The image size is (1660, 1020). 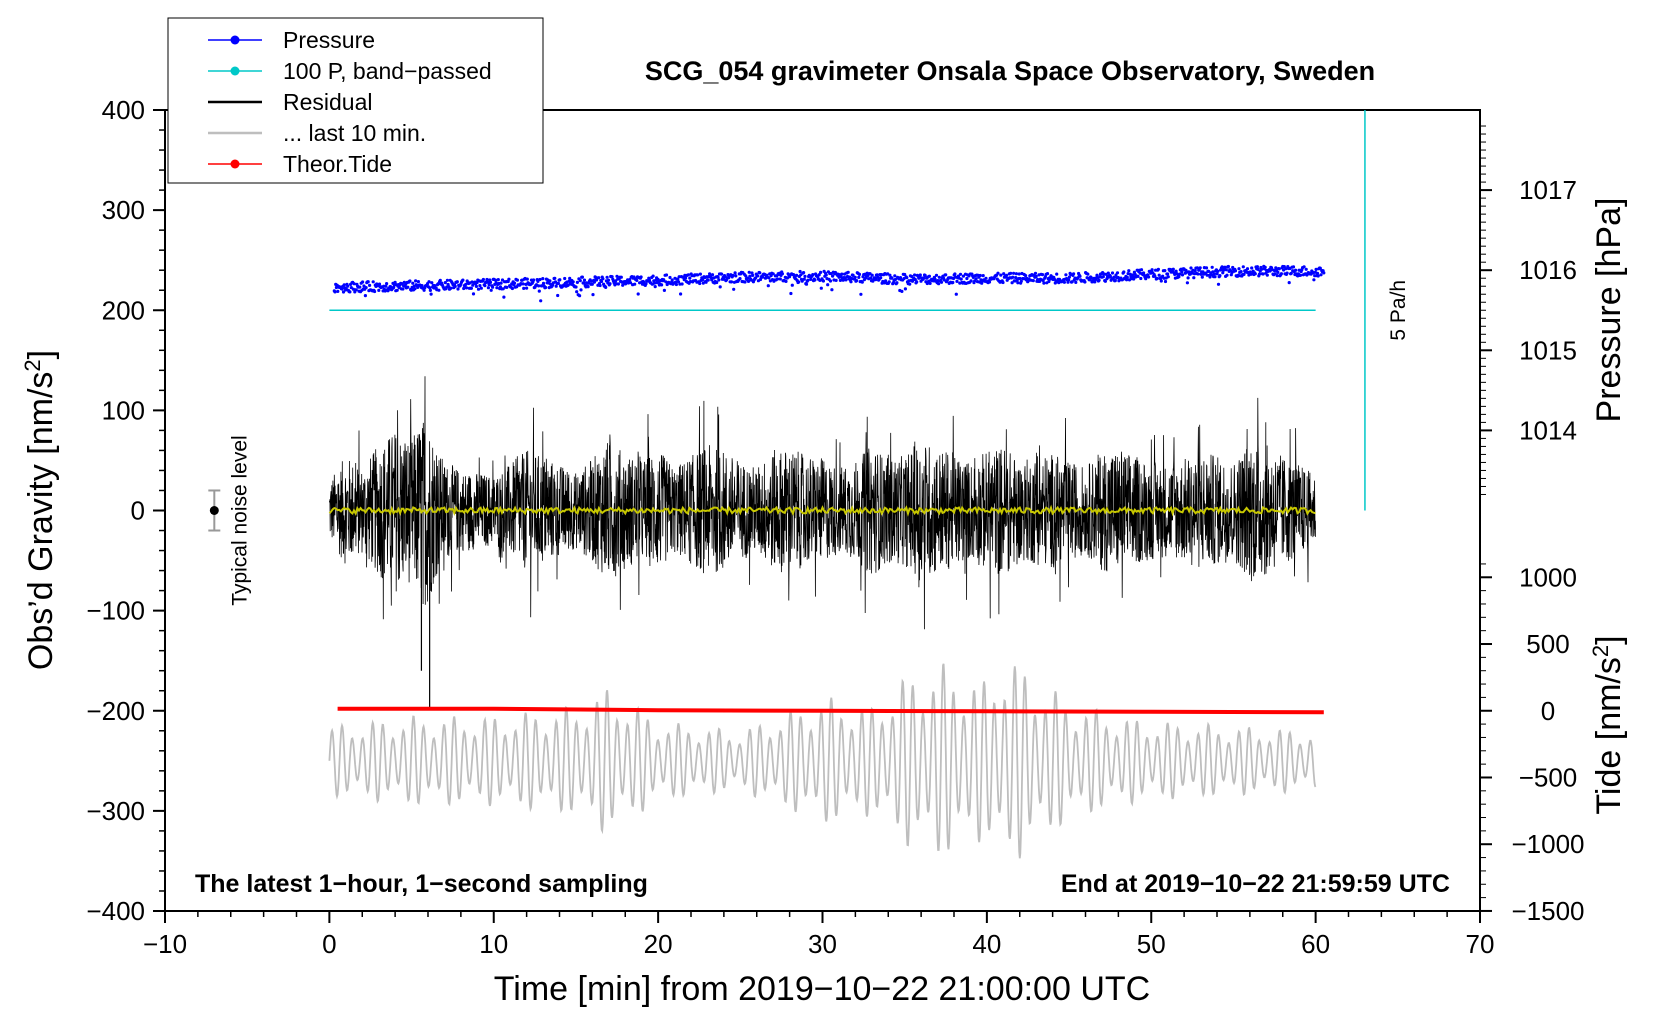 What do you see at coordinates (830, 710) in the screenshot?
I see `theoretical-tide-series` at bounding box center [830, 710].